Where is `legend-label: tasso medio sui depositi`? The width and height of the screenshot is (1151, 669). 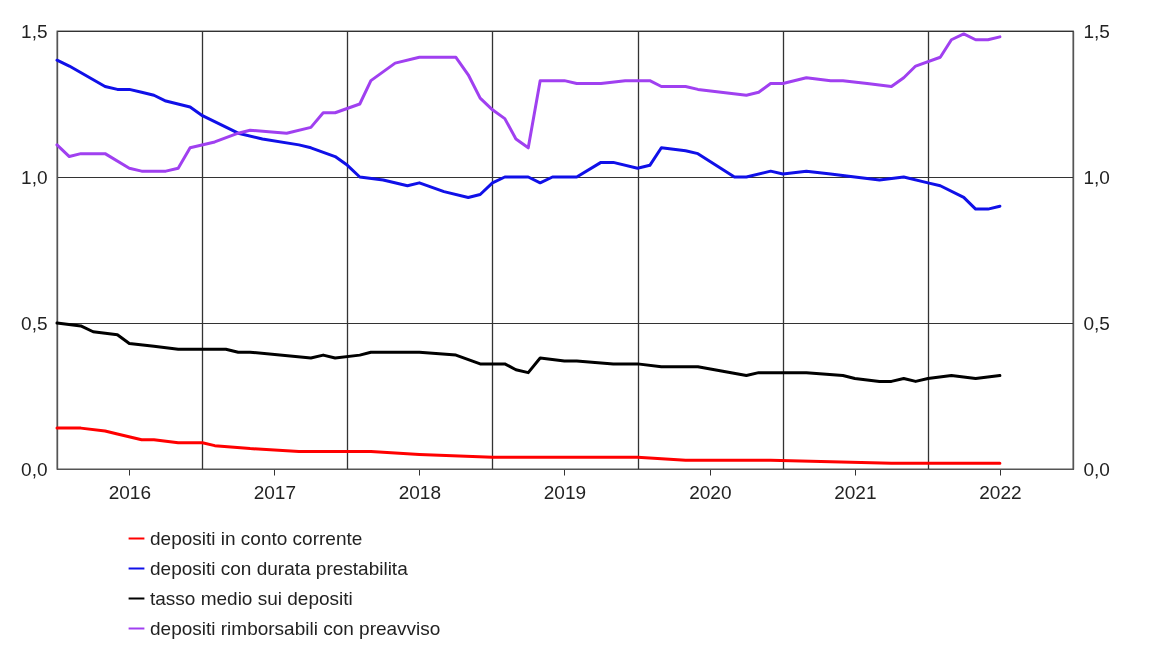
legend-label: tasso medio sui depositi is located at coordinates (251, 598).